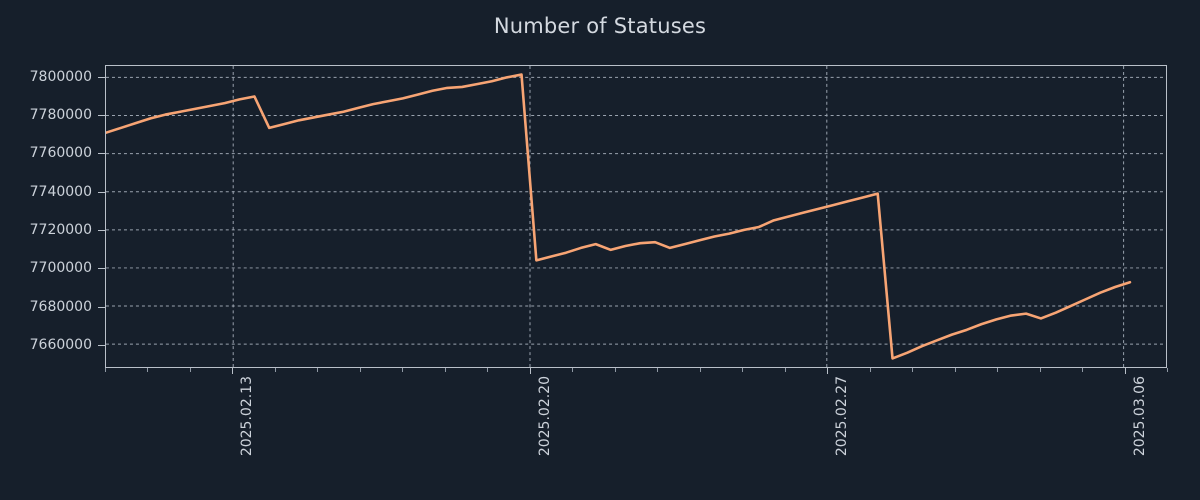  I want to click on y-tick-label: 7680000, so click(60, 306).